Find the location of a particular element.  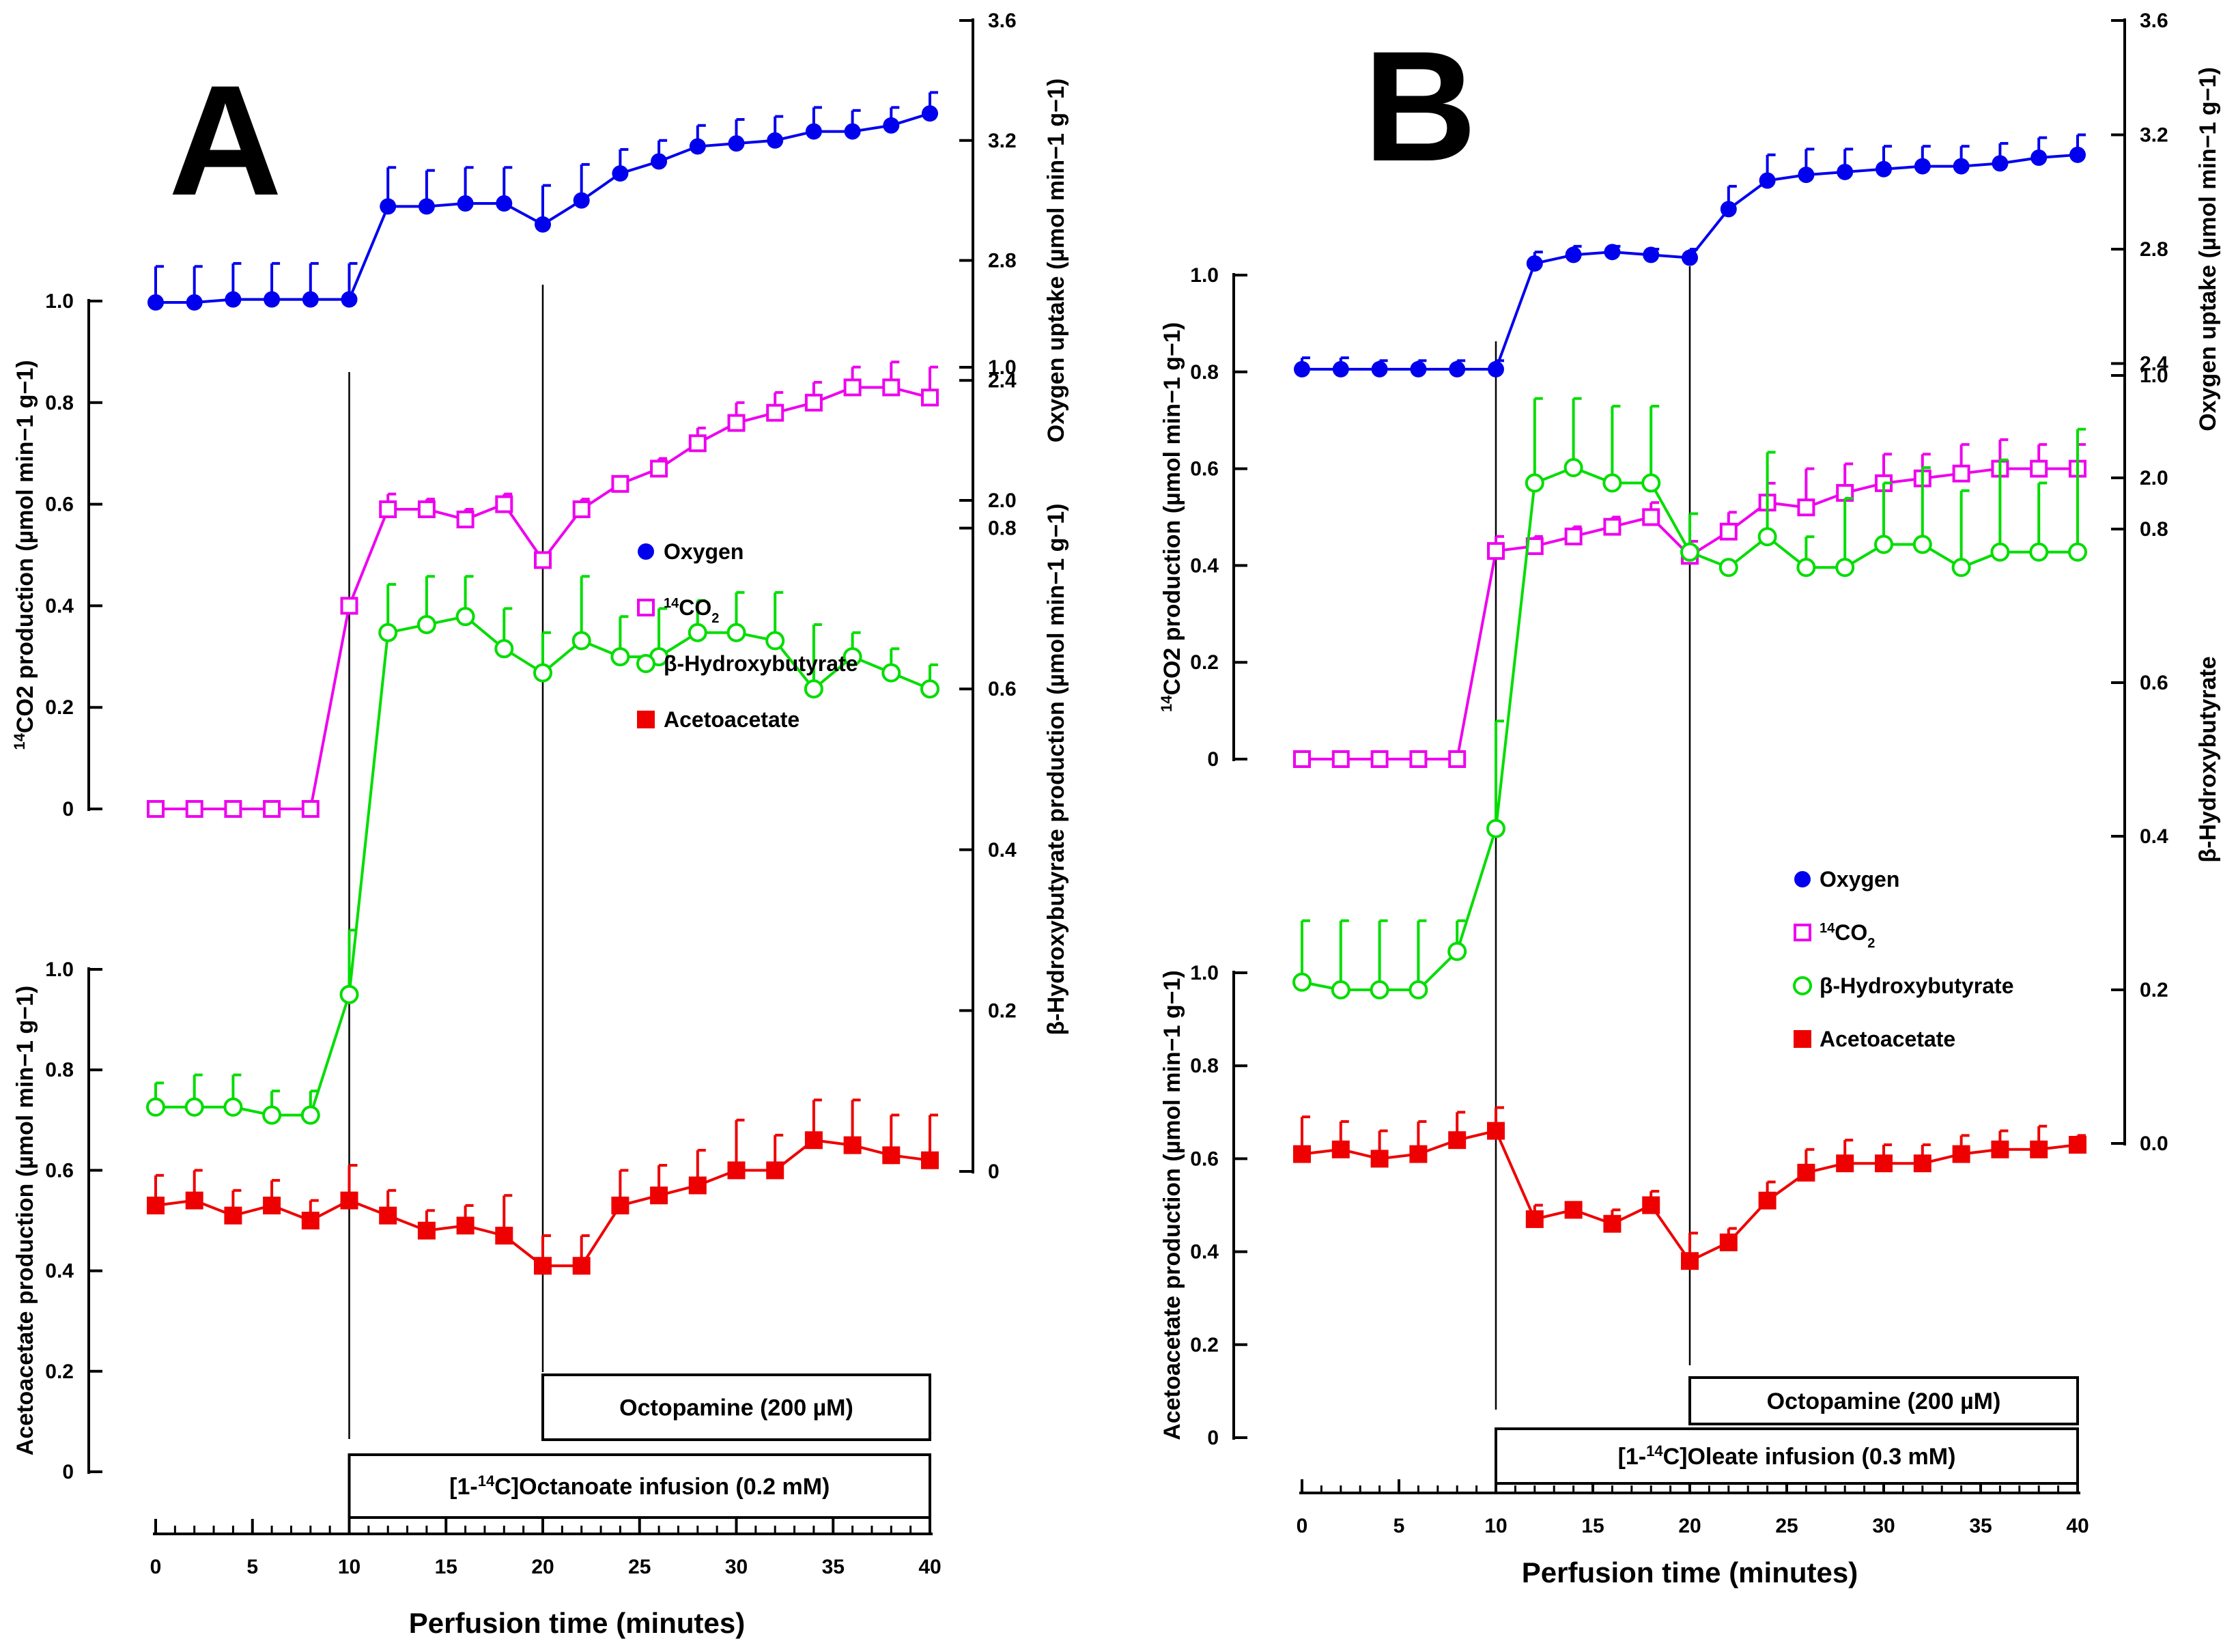

y-tick-label: 0.2 is located at coordinates (1204, 1345).